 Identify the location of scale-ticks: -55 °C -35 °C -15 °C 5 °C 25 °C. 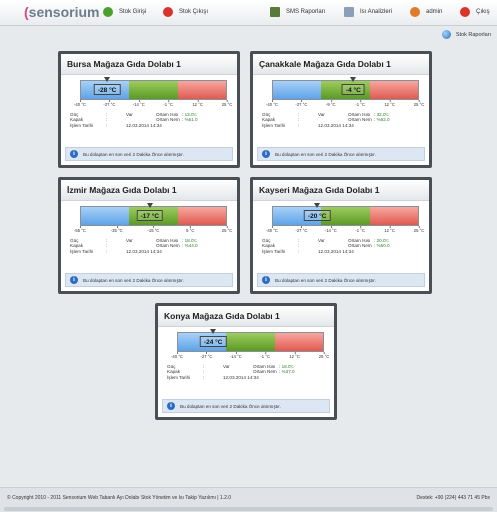
(153, 231).